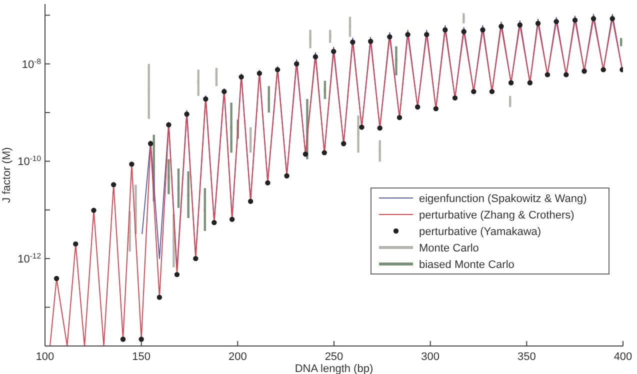 The width and height of the screenshot is (637, 374). I want to click on legend-label: perturbative (Yamakawa), so click(480, 232).